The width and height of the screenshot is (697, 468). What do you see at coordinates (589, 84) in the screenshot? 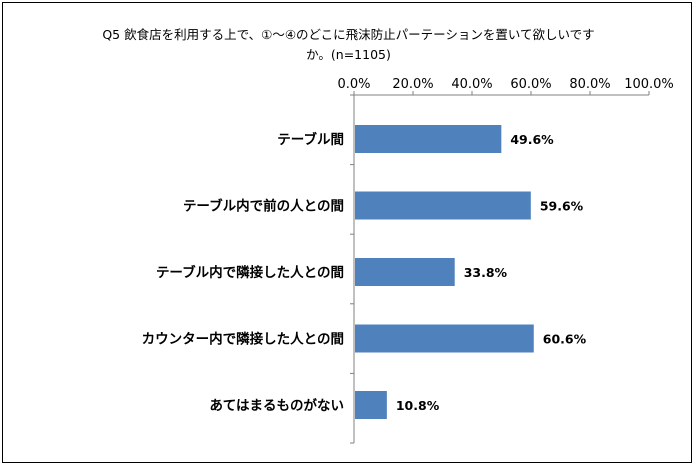
I see `x-tick-label: 80.0%` at bounding box center [589, 84].